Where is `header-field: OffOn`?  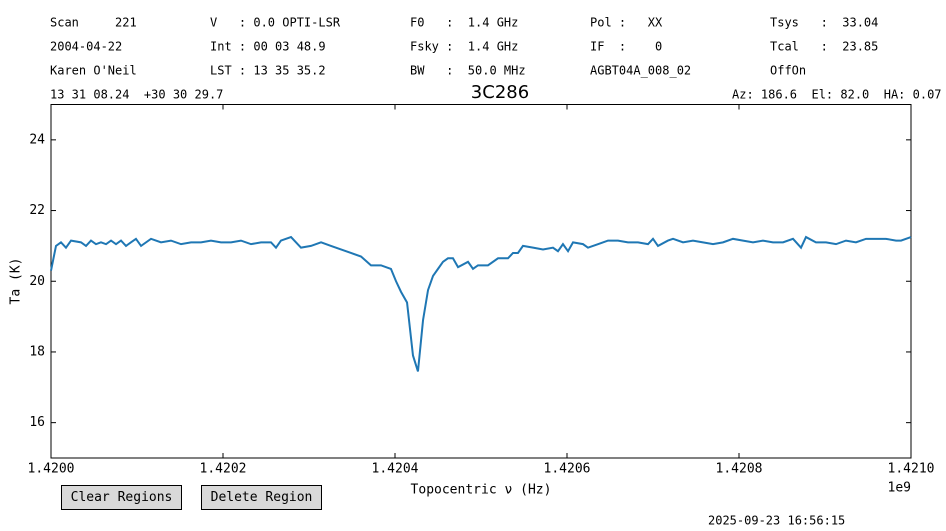
header-field: OffOn is located at coordinates (788, 71).